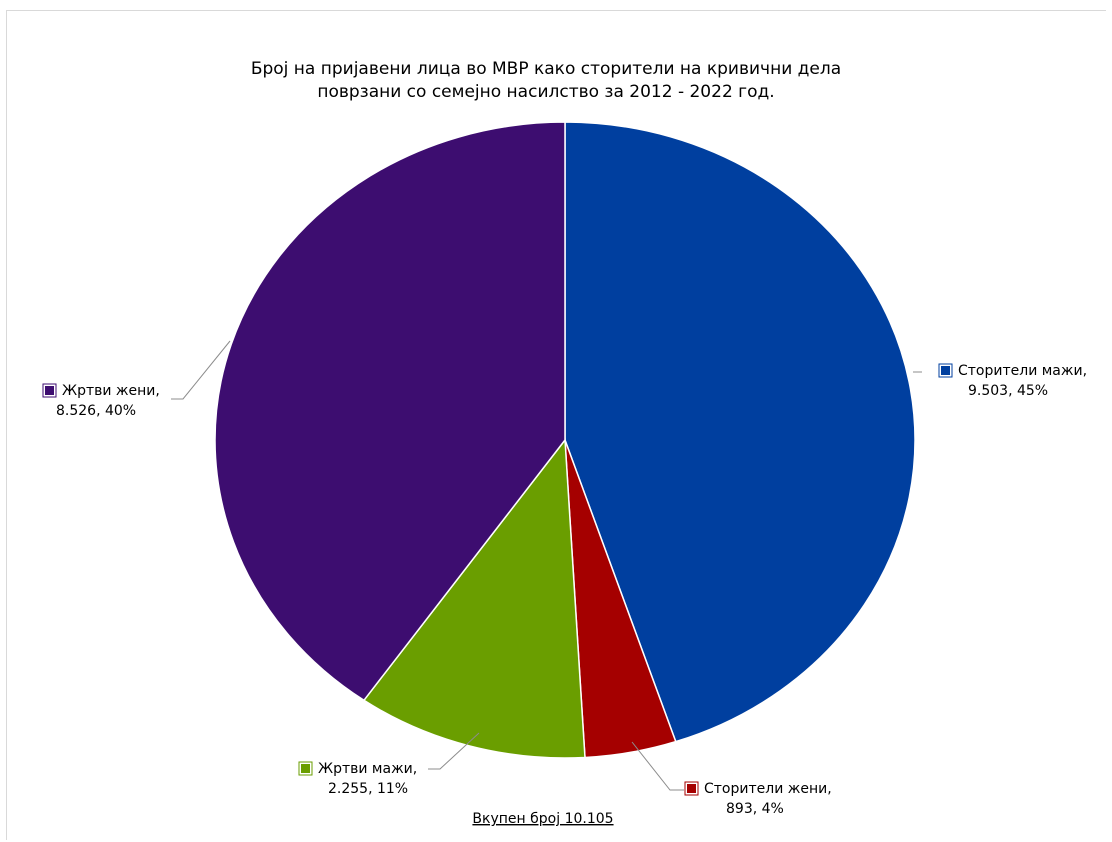  Describe the element at coordinates (1008, 391) in the screenshot. I see `data-label-value-1: 9.503, 45%` at that location.